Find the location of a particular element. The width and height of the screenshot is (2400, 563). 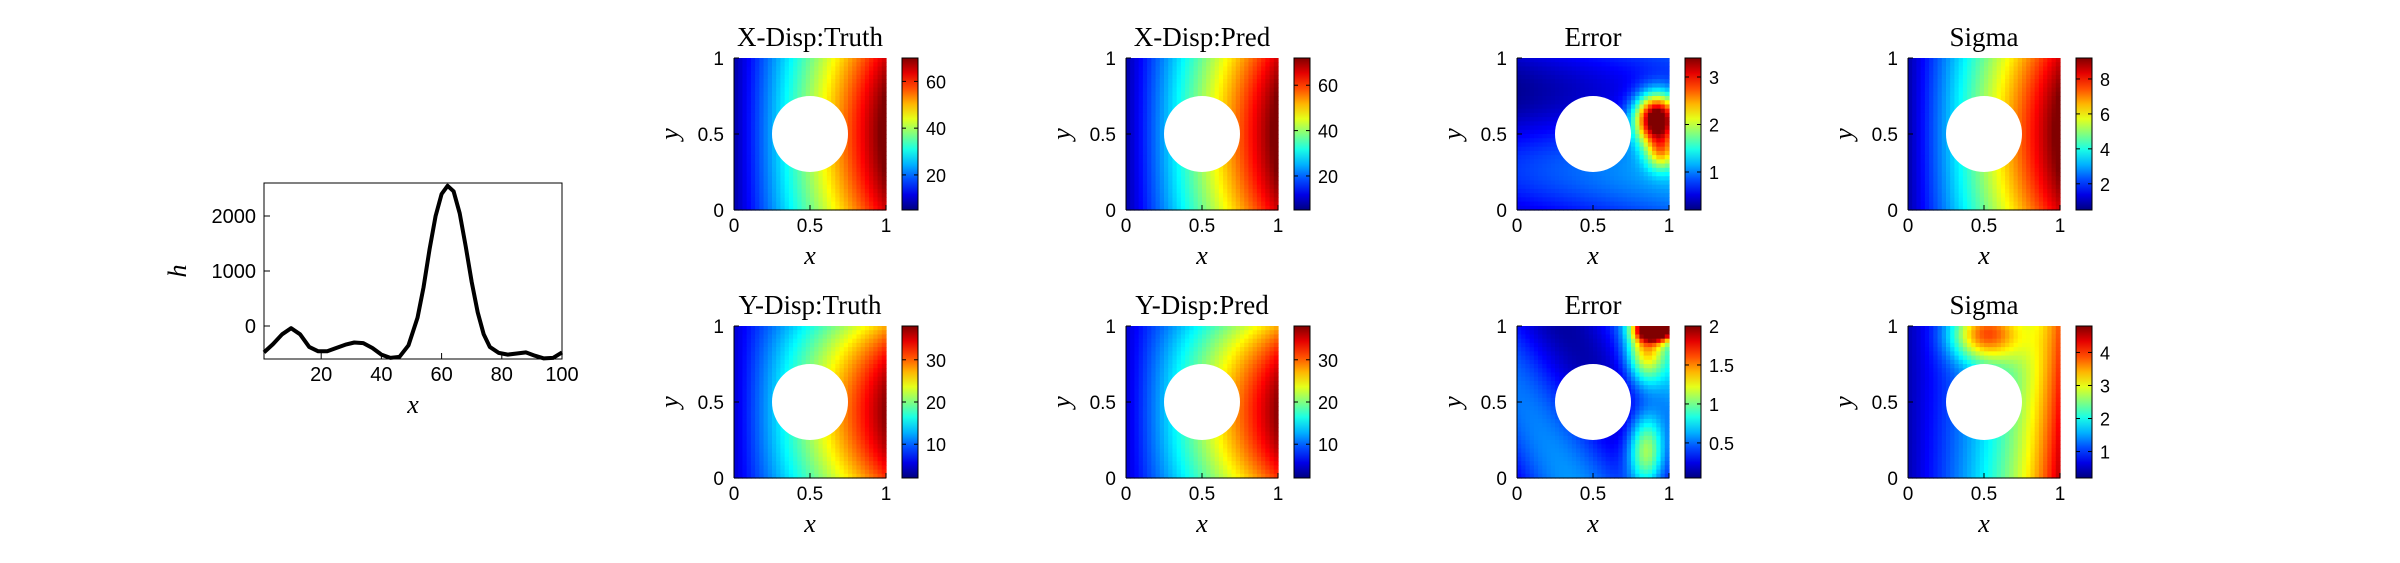

y-axis-label: h is located at coordinates (177, 271).